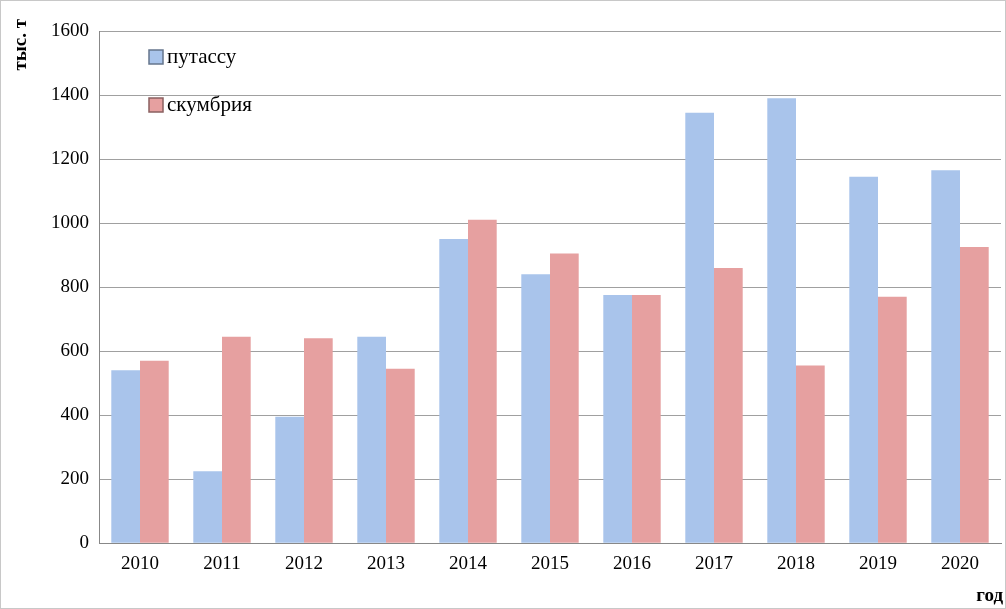 The height and width of the screenshot is (609, 1006). What do you see at coordinates (70, 94) in the screenshot?
I see `y-tick-label: 1400` at bounding box center [70, 94].